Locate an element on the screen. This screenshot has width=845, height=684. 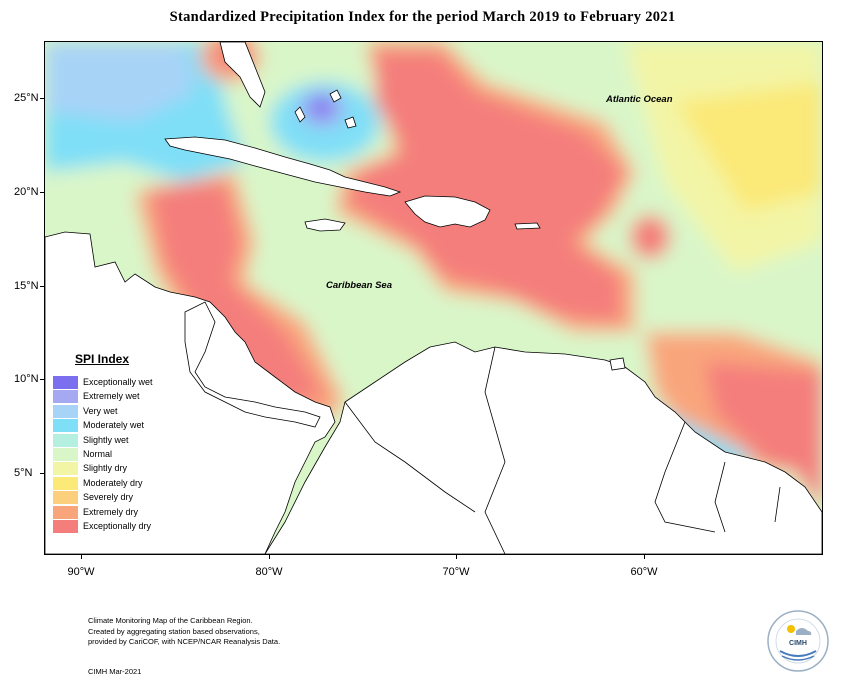
caribbean-sea-label: Caribbean Sea is located at coordinates (359, 285).